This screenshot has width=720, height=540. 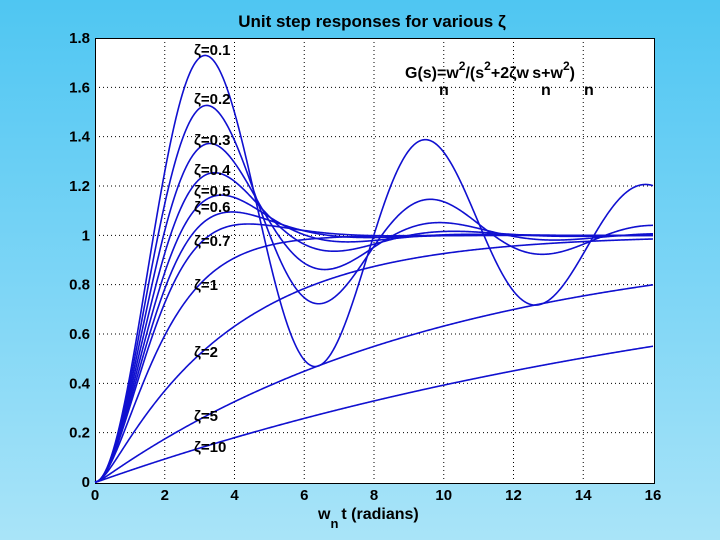 What do you see at coordinates (79, 285) in the screenshot?
I see `y-tick-label: 0.8` at bounding box center [79, 285].